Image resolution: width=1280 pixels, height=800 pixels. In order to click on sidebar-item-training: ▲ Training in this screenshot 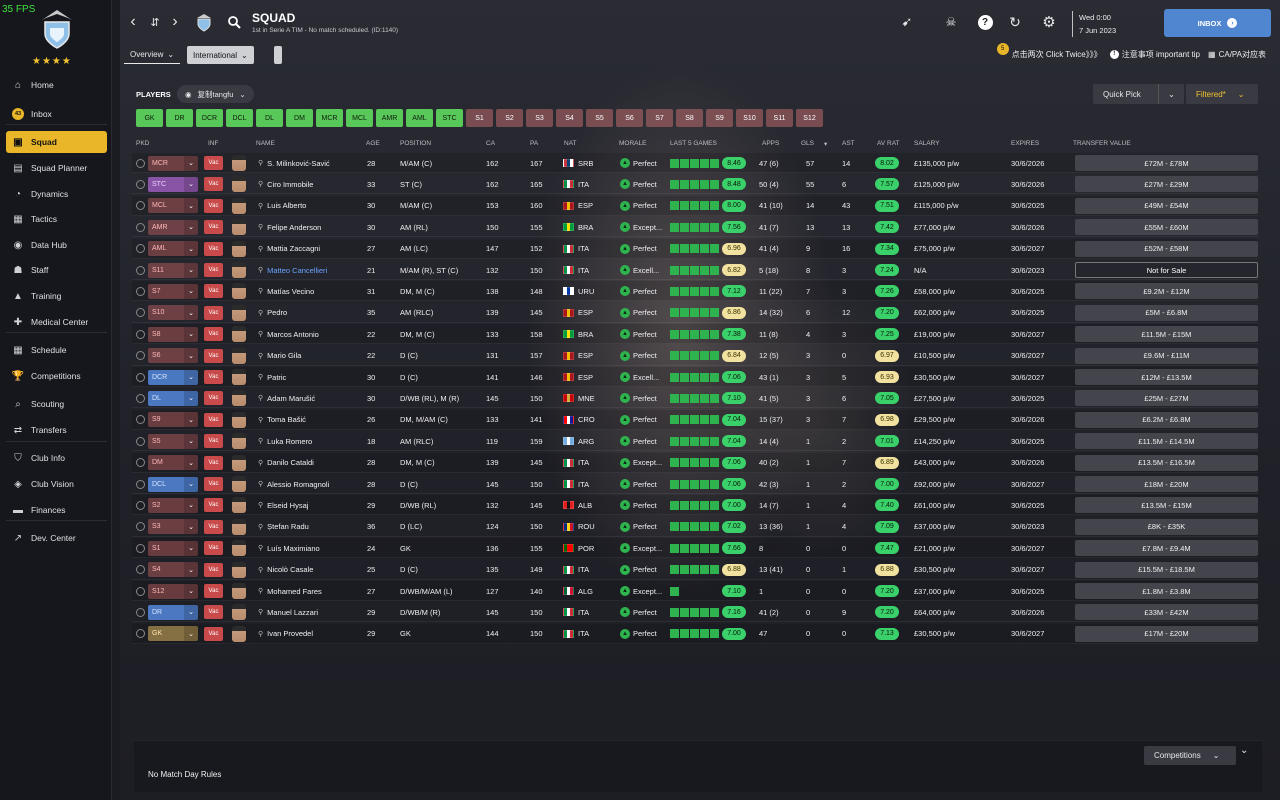, I will do `click(56, 296)`.